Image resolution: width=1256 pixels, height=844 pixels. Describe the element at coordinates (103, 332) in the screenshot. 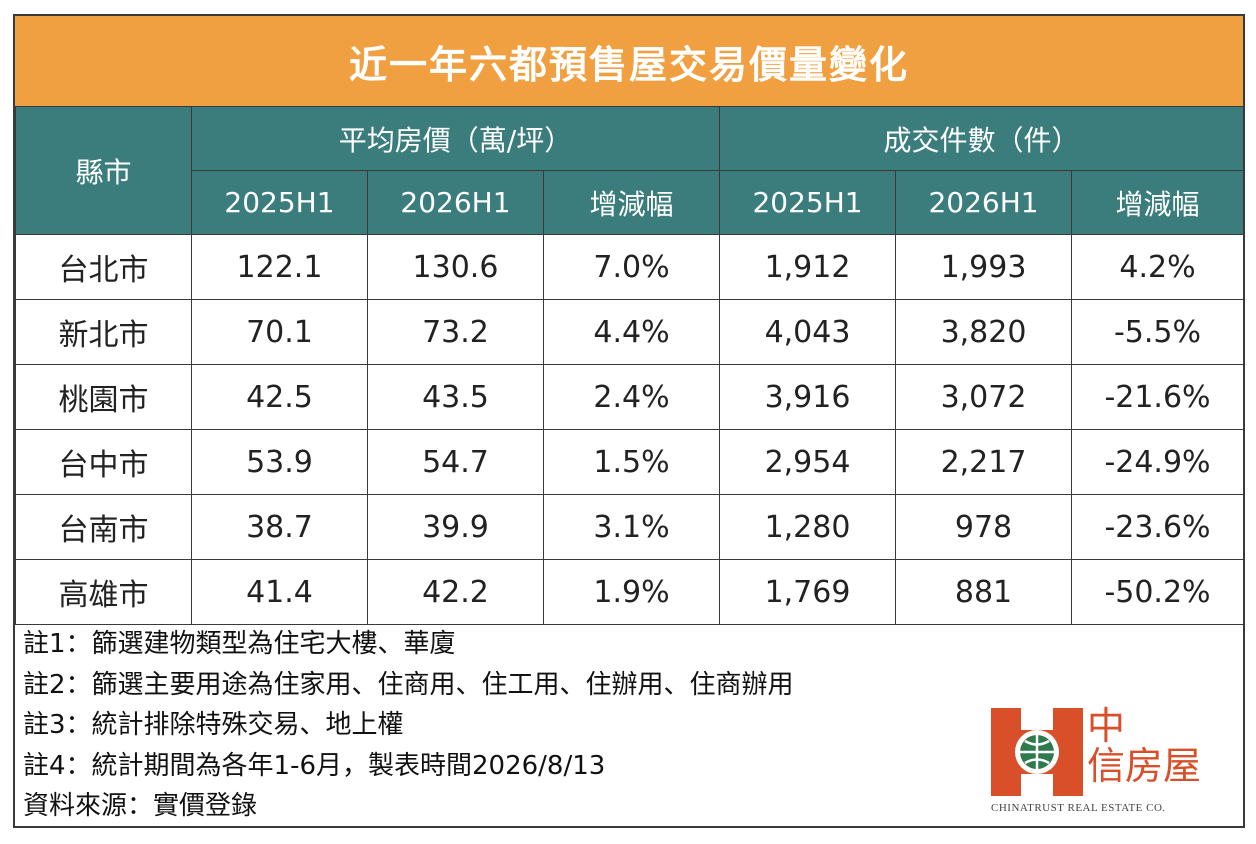

I see `cell-city: 新北市` at that location.